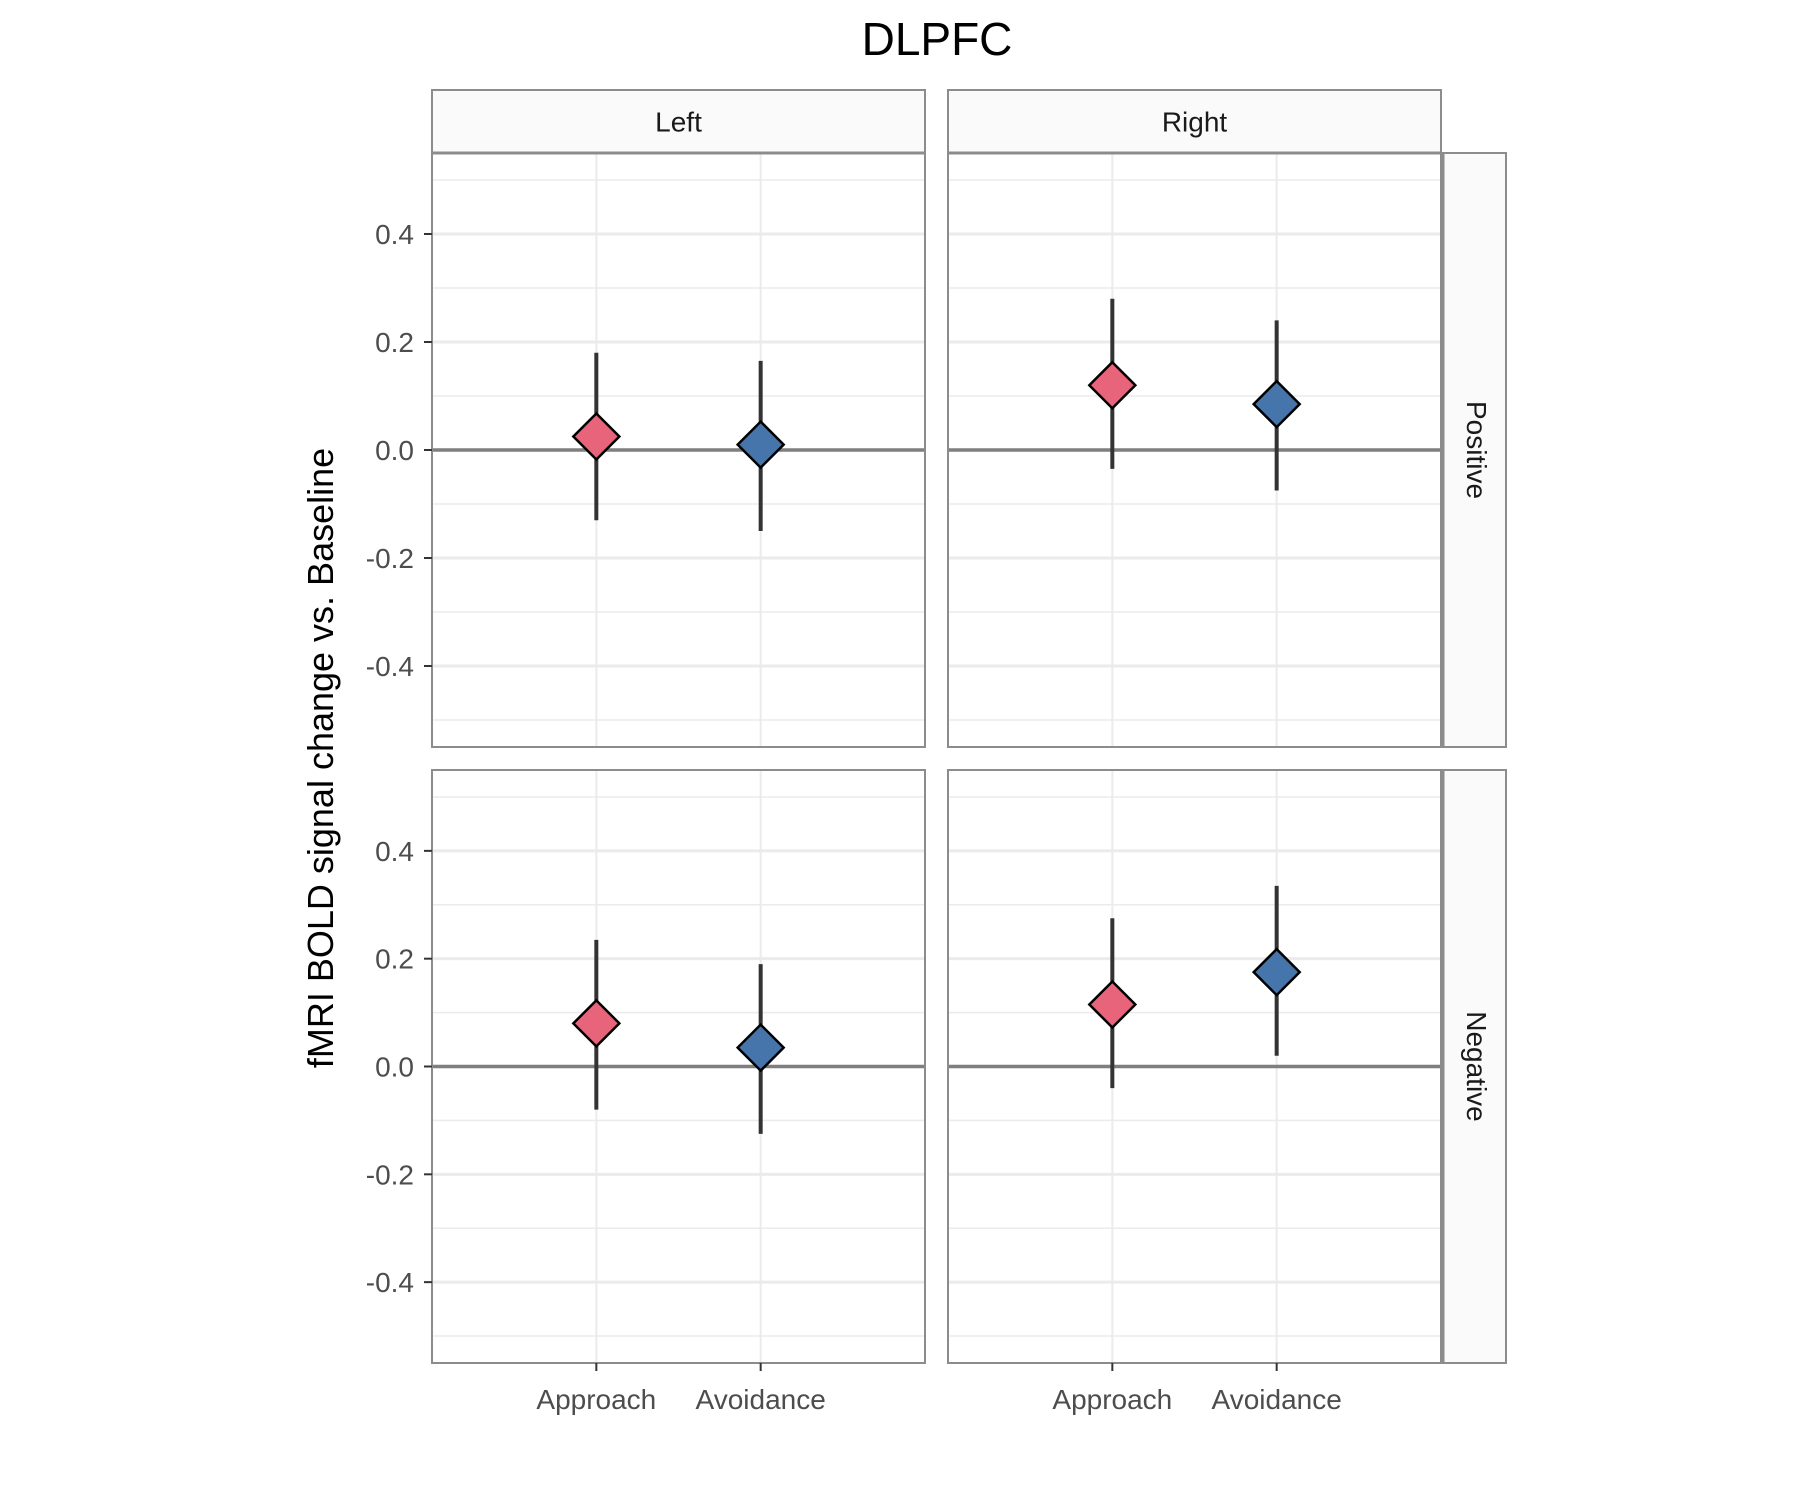 The width and height of the screenshot is (1800, 1500). What do you see at coordinates (1194, 450) in the screenshot?
I see `panel-positive-right` at bounding box center [1194, 450].